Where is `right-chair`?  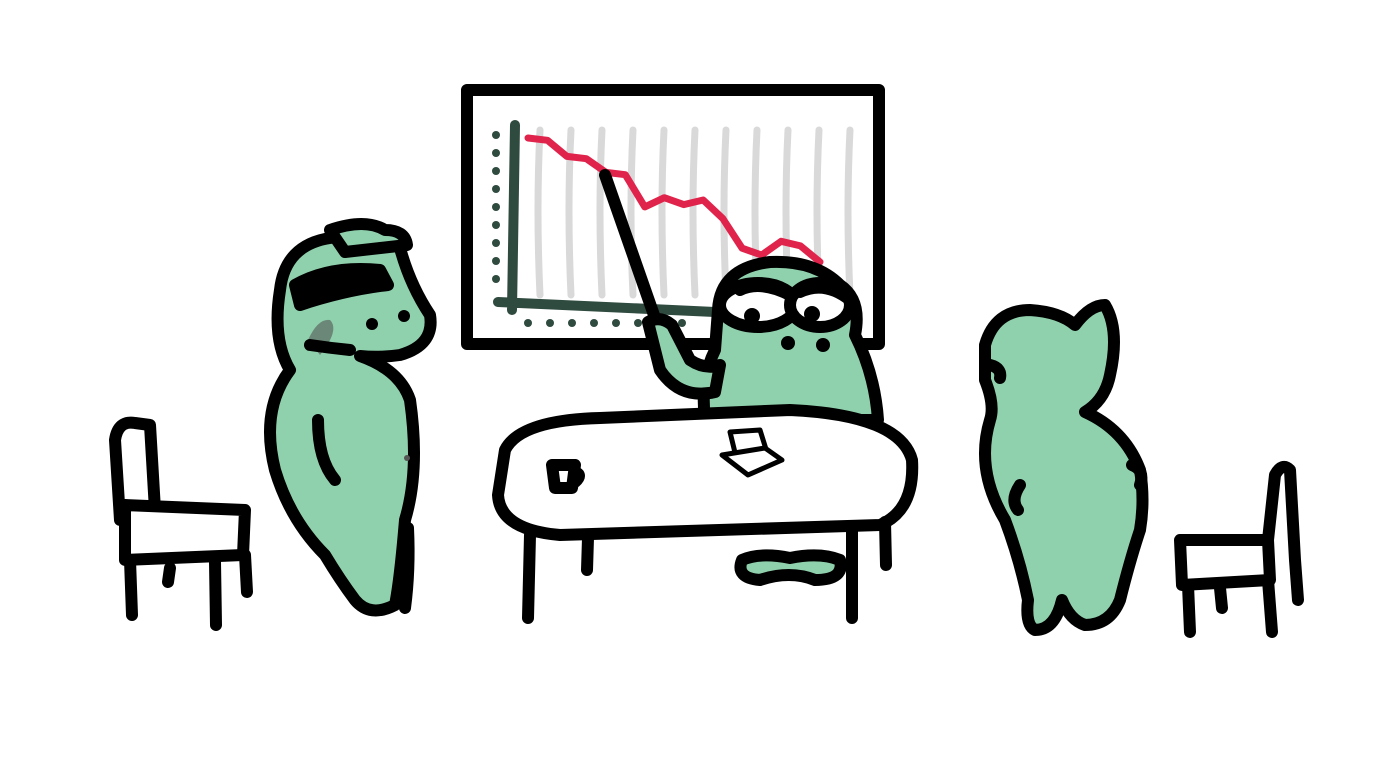
right-chair is located at coordinates (1239, 549).